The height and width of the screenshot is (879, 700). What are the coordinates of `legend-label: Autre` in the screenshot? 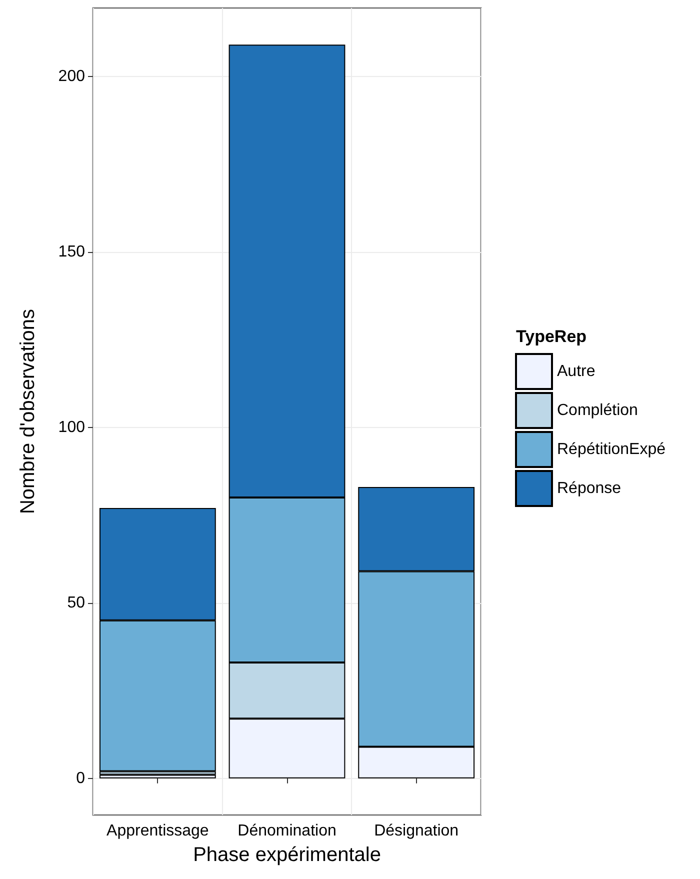 It's located at (576, 371).